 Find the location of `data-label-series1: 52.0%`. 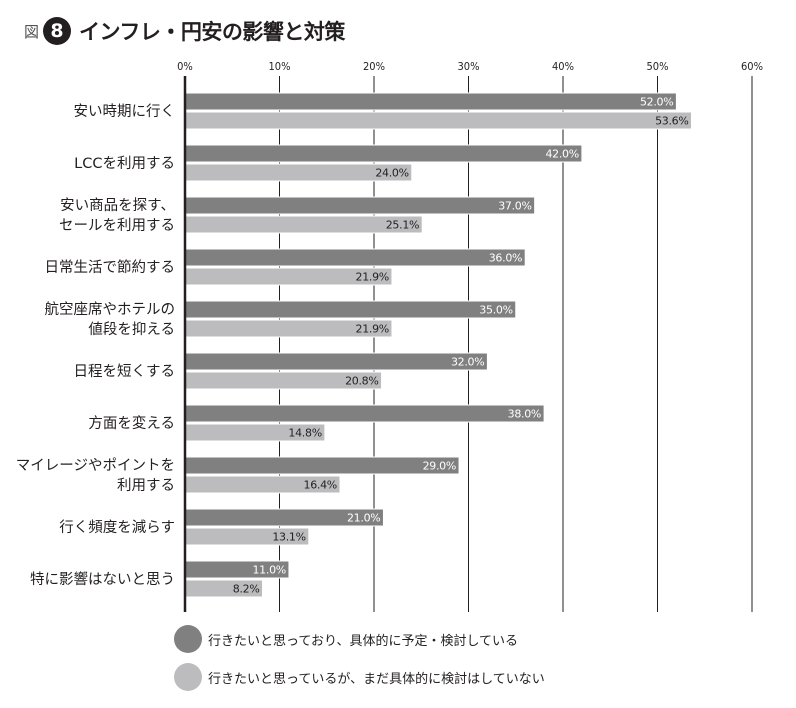

data-label-series1: 52.0% is located at coordinates (656, 102).